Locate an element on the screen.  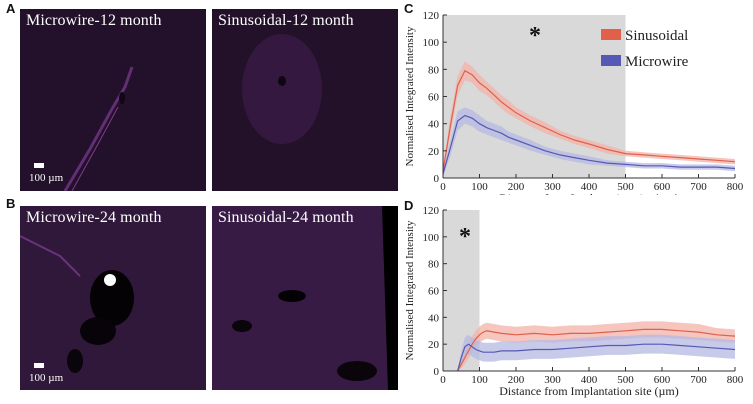
sinusoidal-error-band is located at coordinates (589, 118).